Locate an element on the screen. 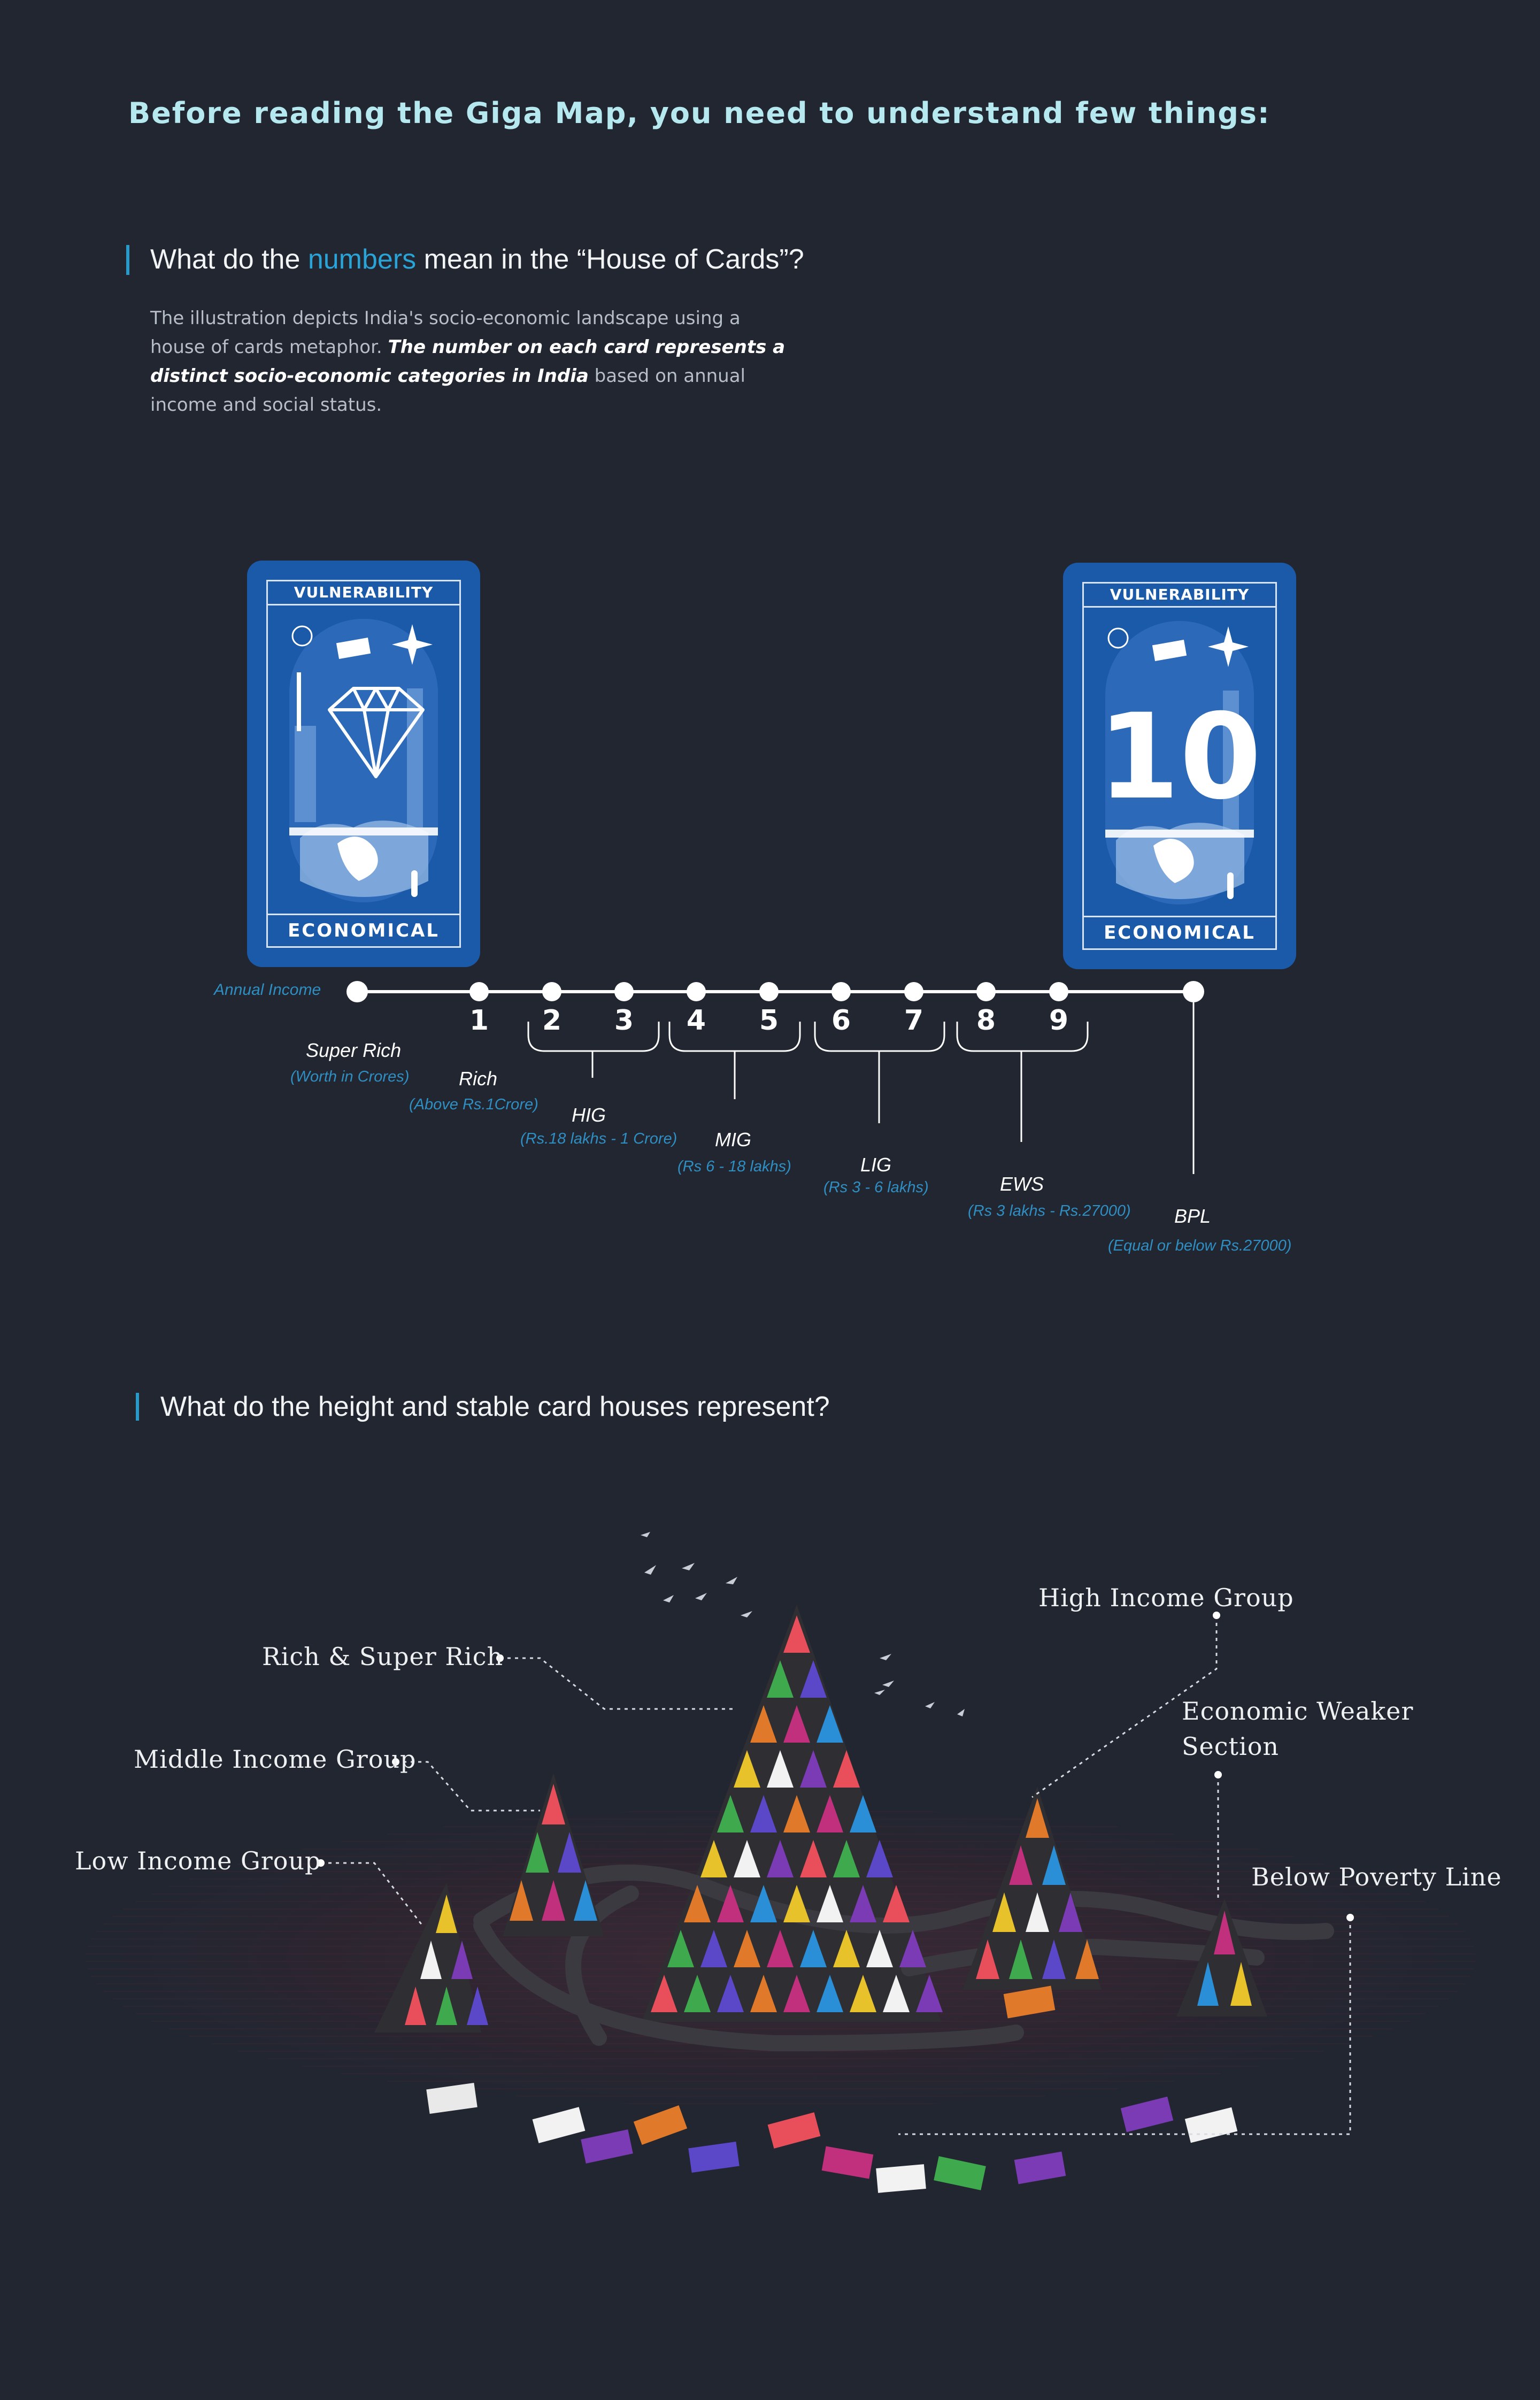  group-range: (Above Rs.1Crore) is located at coordinates (473, 1104).